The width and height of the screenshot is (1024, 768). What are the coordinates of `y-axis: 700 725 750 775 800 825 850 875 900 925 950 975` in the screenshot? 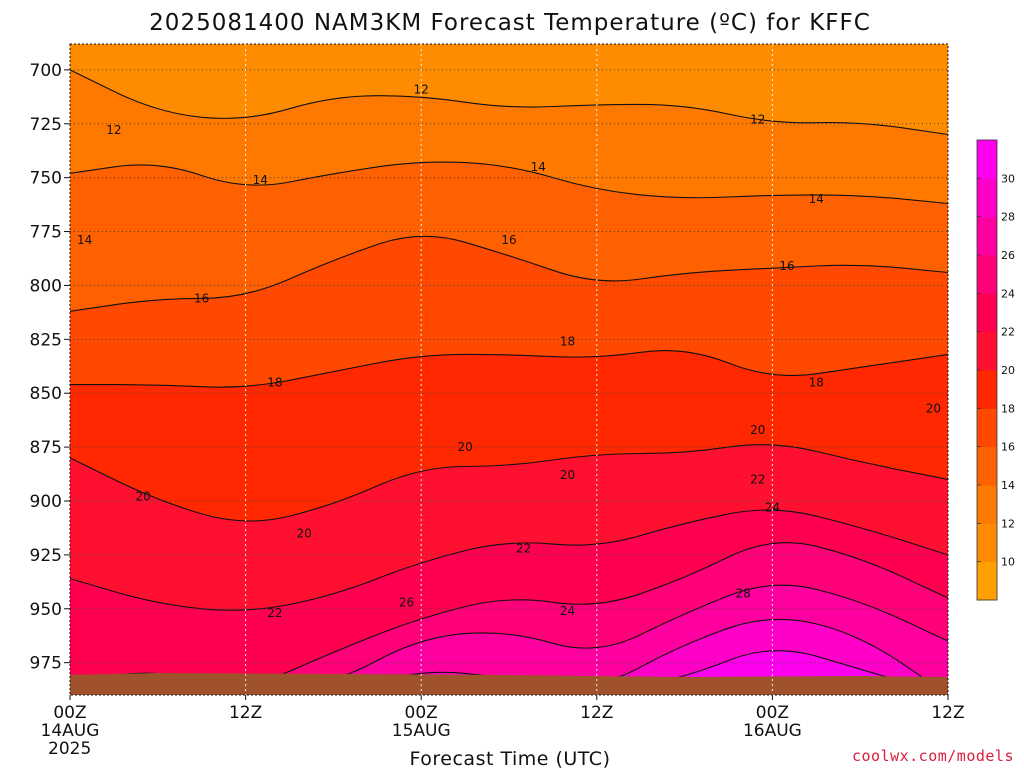 It's located at (50, 367).